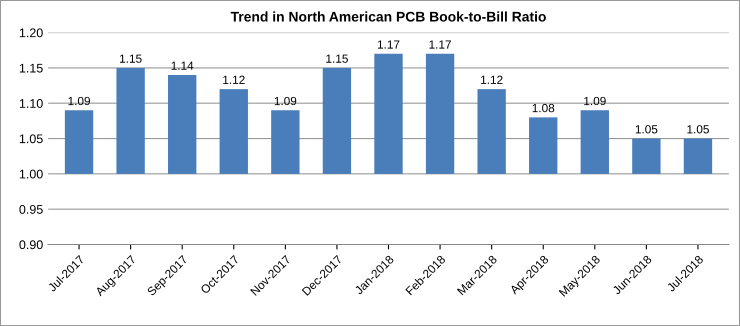  What do you see at coordinates (388, 16) in the screenshot?
I see `chart-title: Trend in North American PCB Book-to-Bill Ratio` at bounding box center [388, 16].